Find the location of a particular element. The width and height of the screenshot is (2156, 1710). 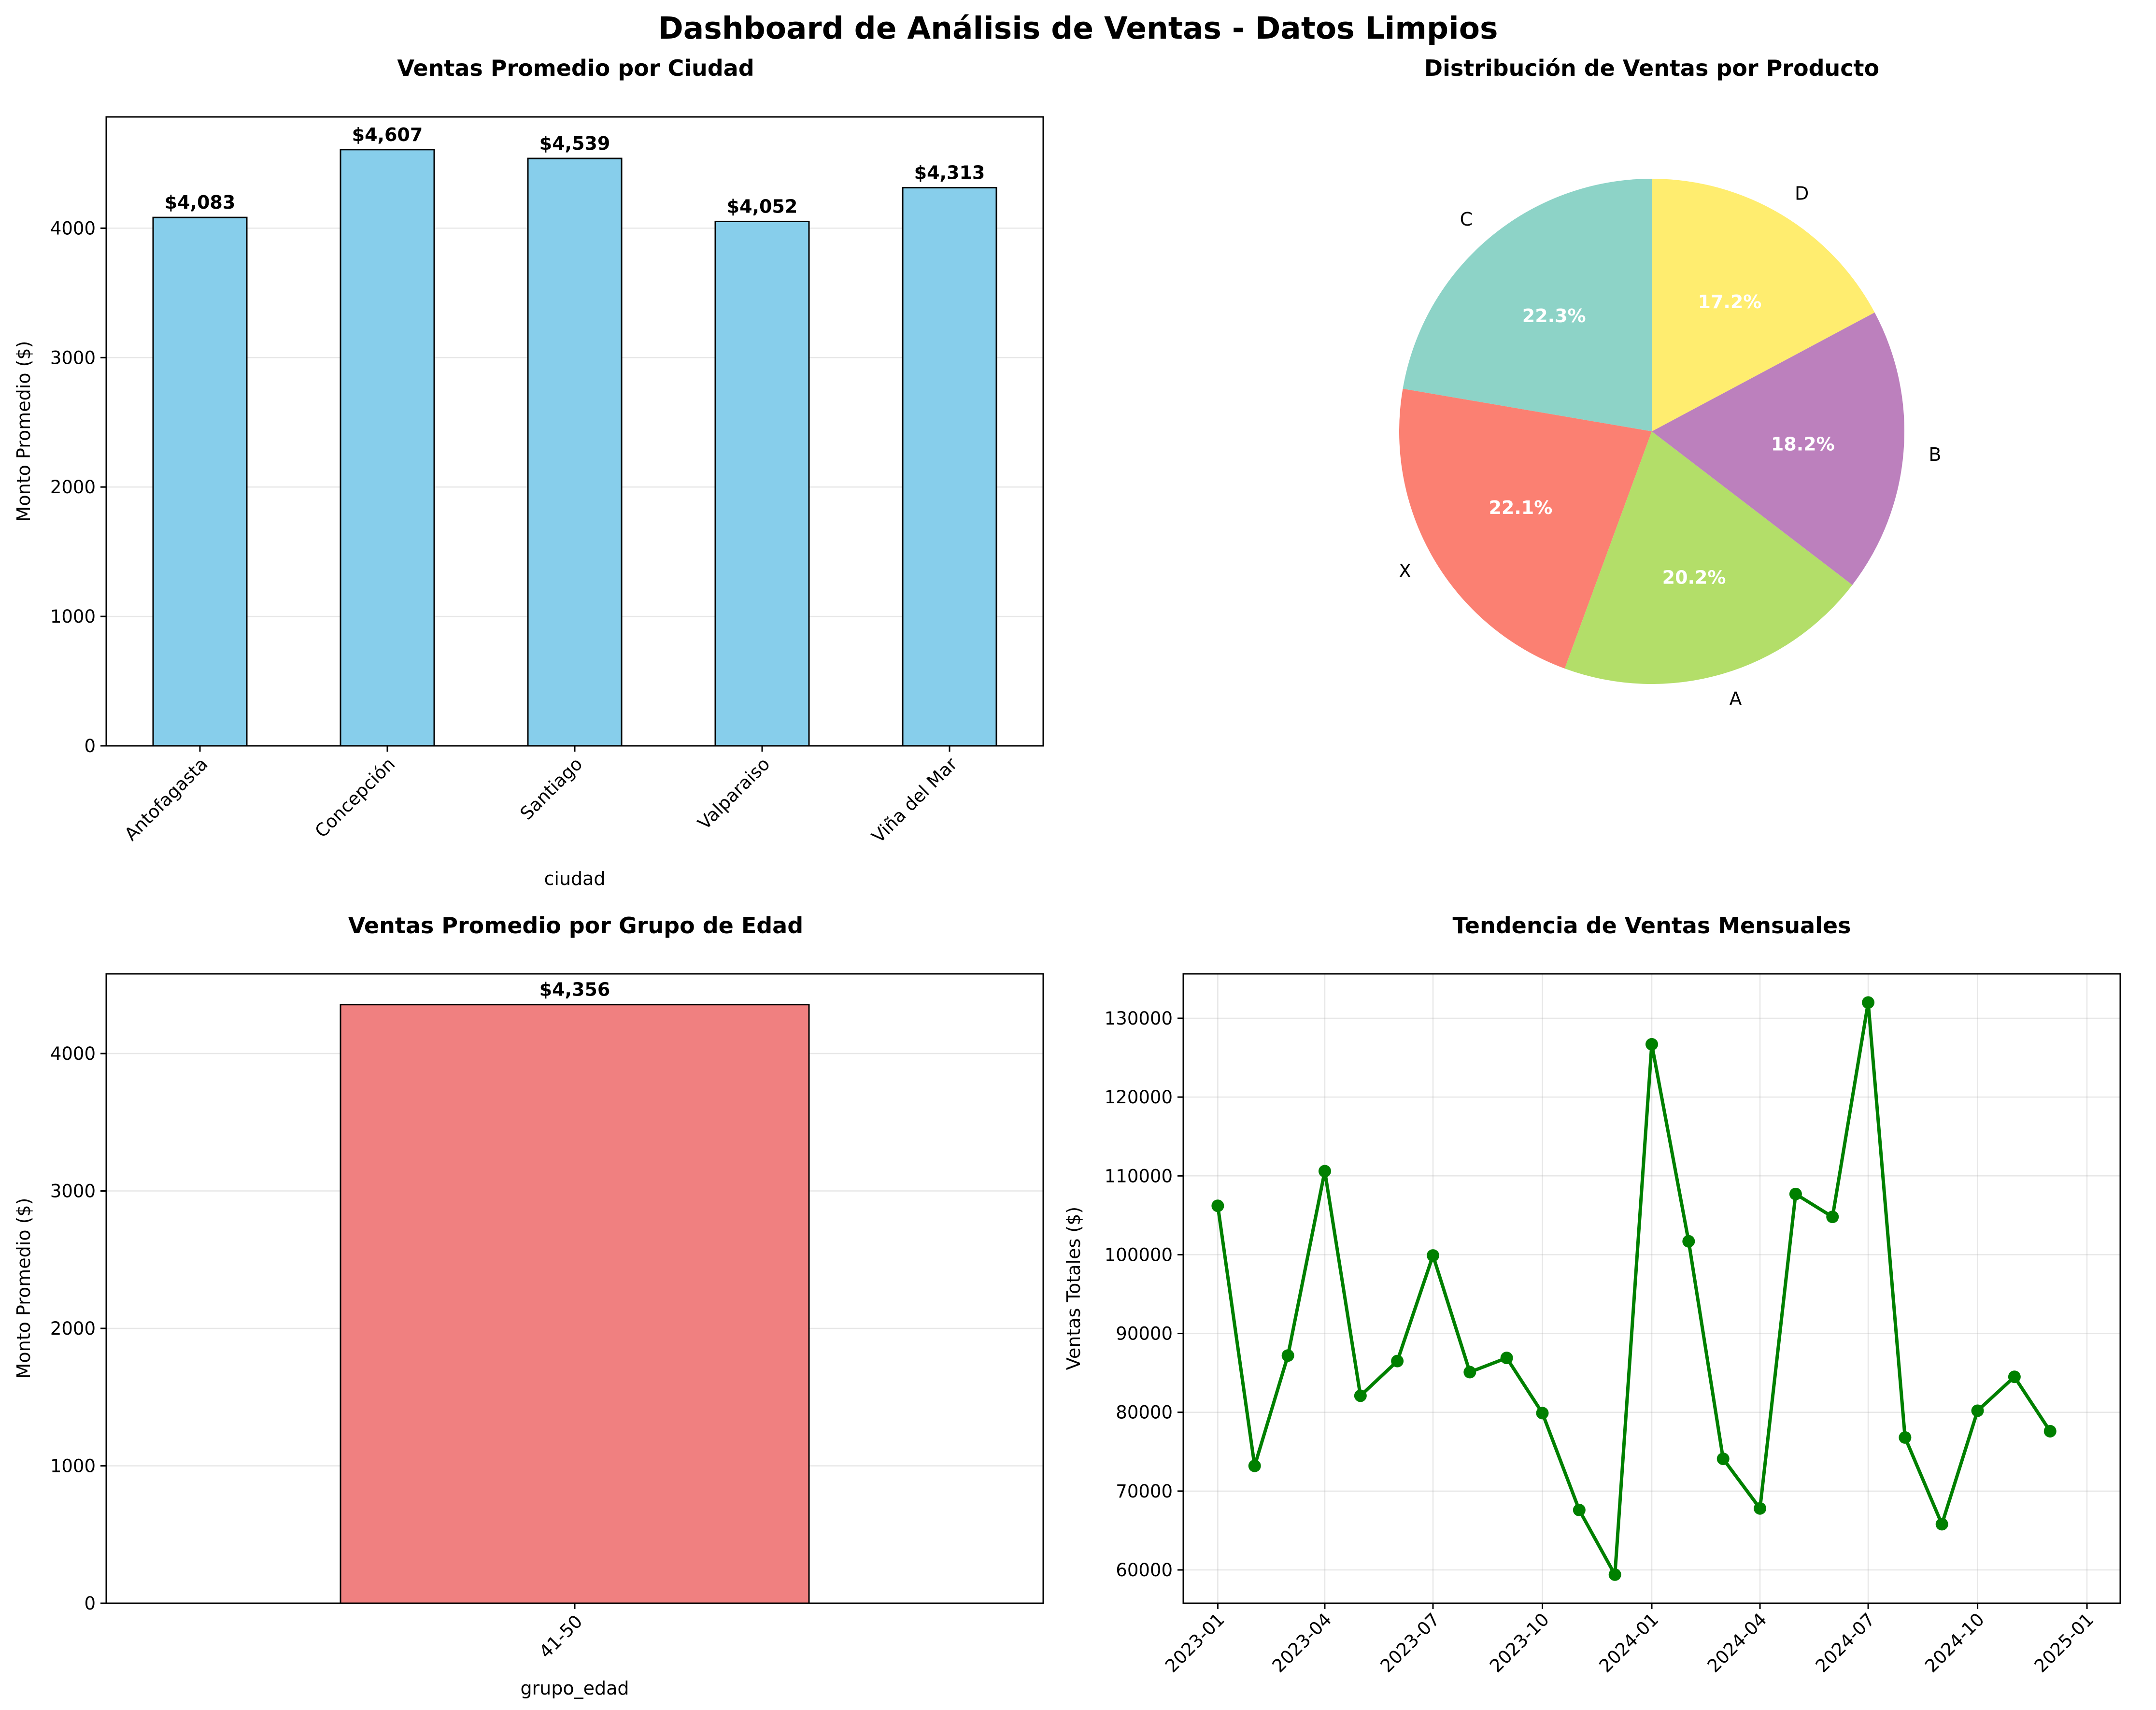

x-tick-label: 2023-01 is located at coordinates (1195, 1643).